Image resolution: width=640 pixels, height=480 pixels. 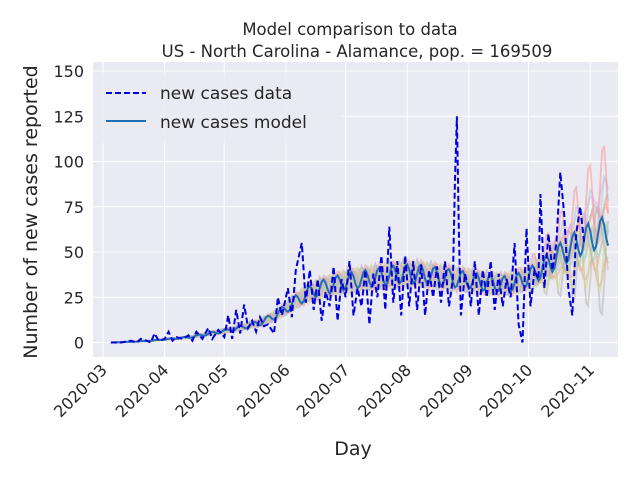 I want to click on legend-label-data: new cases data, so click(x=226, y=94).